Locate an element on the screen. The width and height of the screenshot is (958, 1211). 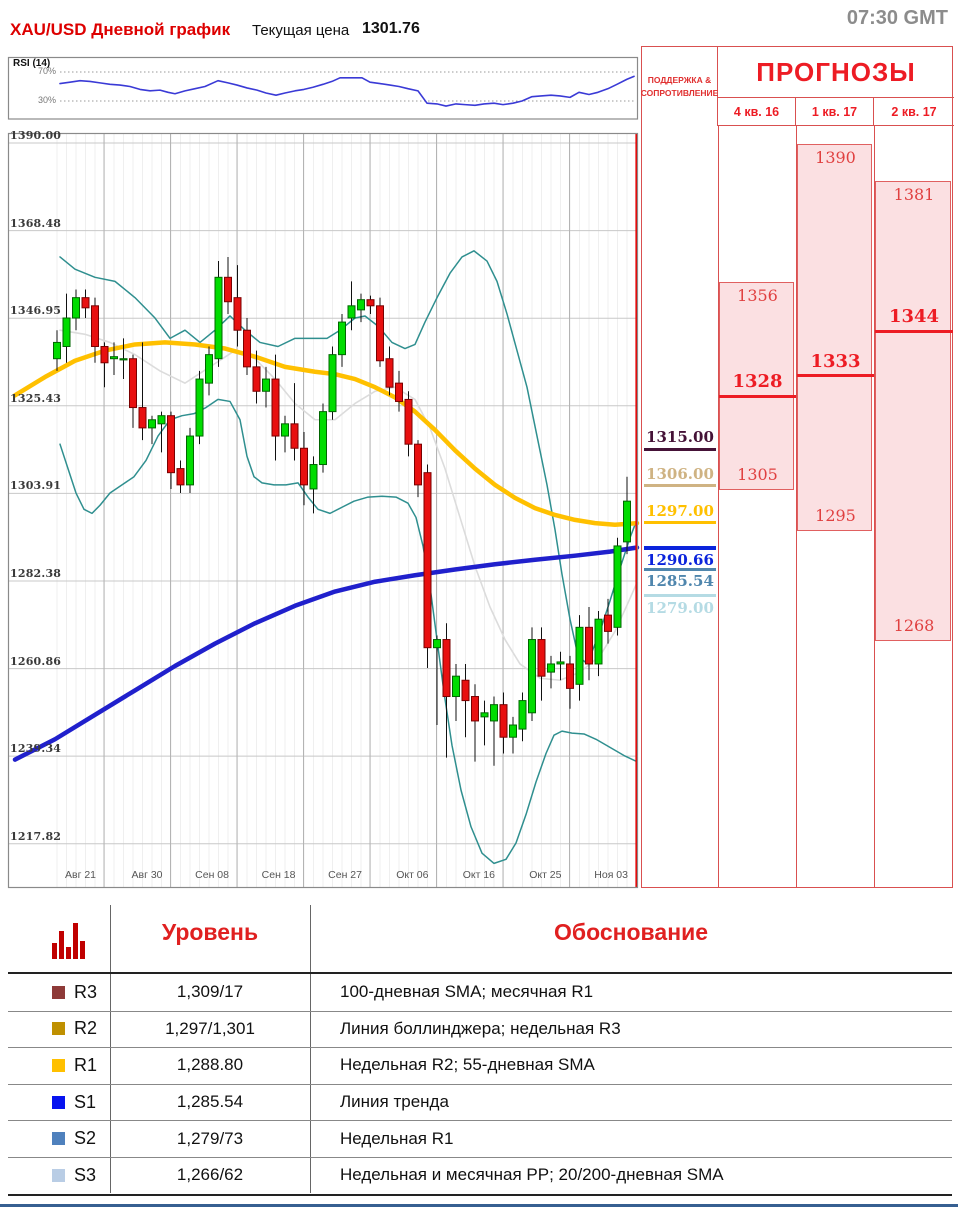
sr-level-label: 1285.54 is located at coordinates (680, 581).